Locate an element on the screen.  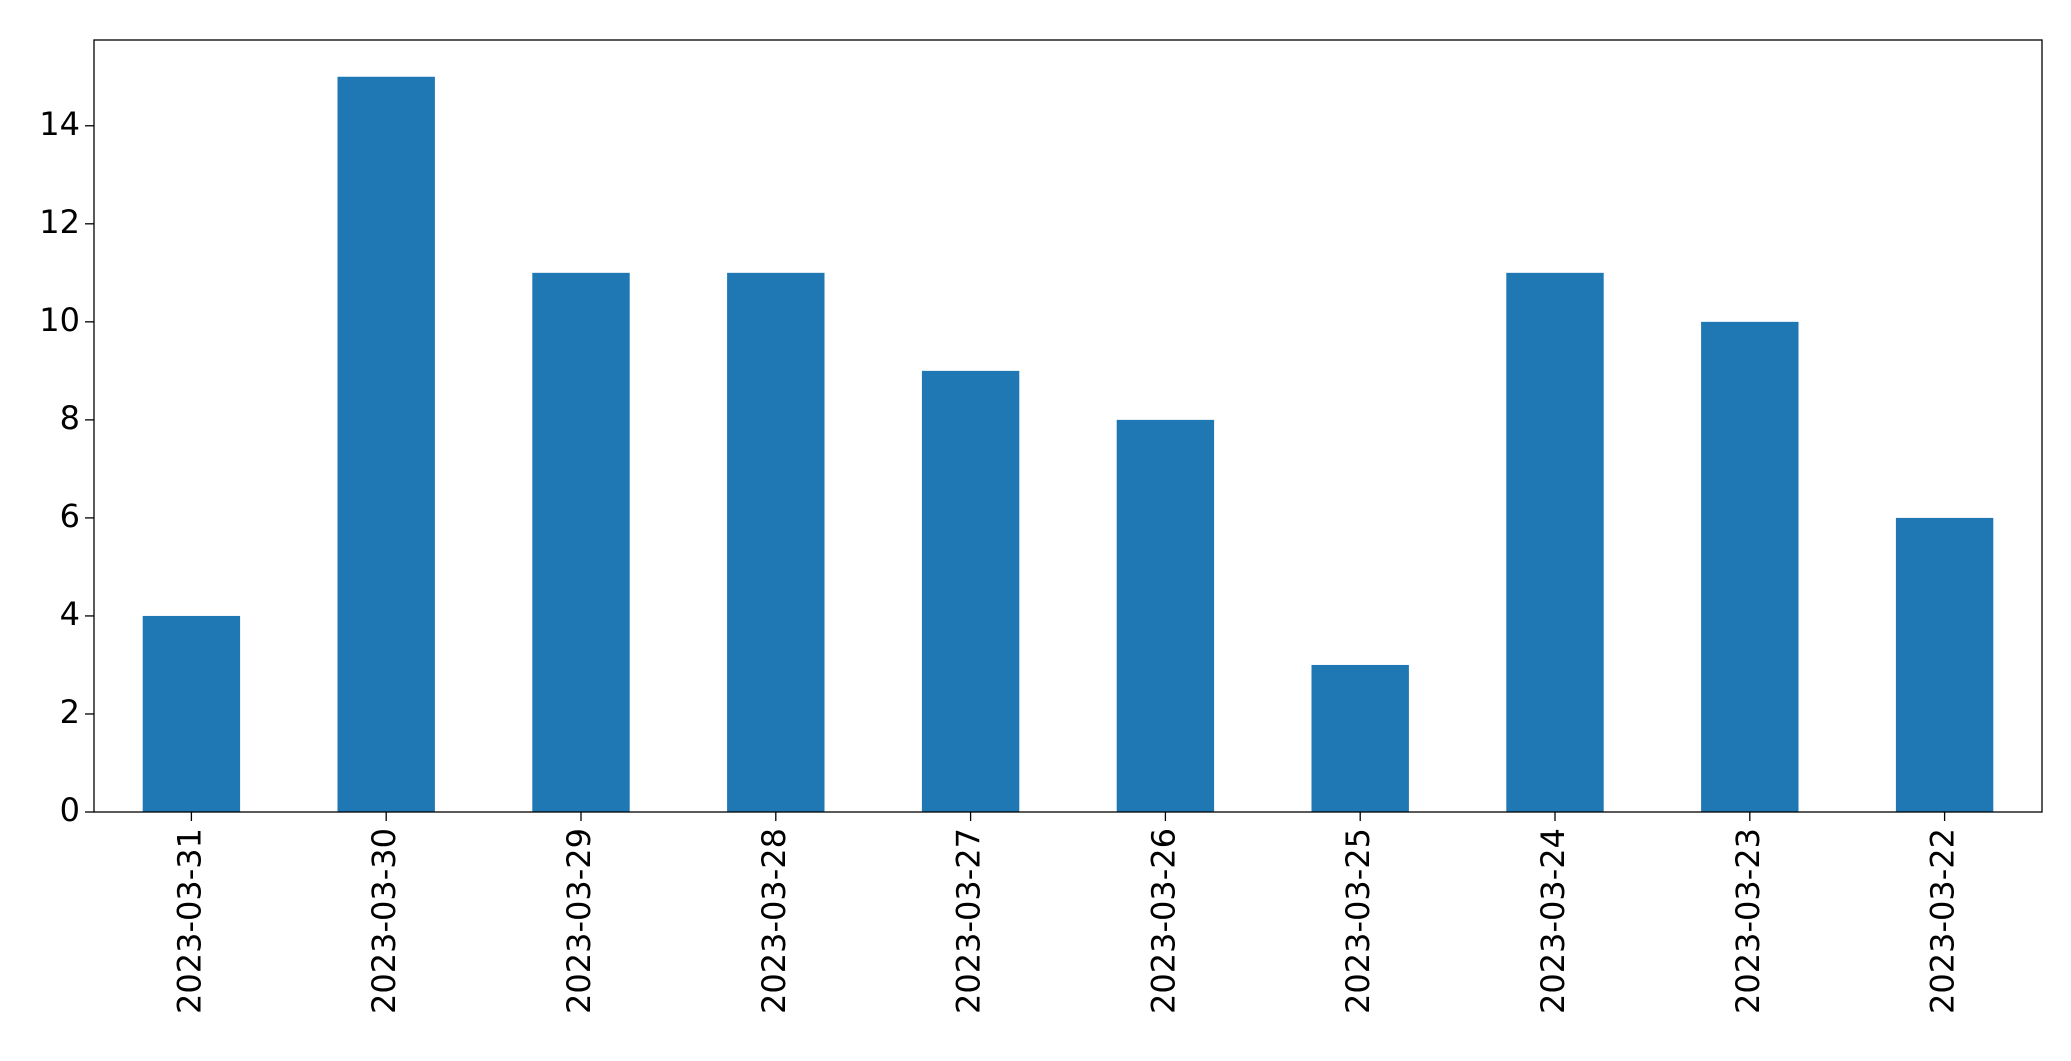
x-tick-label: 2023-03-24 is located at coordinates (1553, 921).